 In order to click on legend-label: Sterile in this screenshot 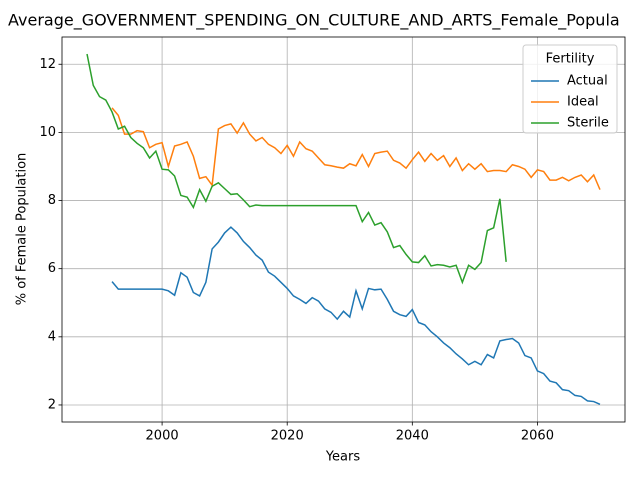, I will do `click(588, 123)`.